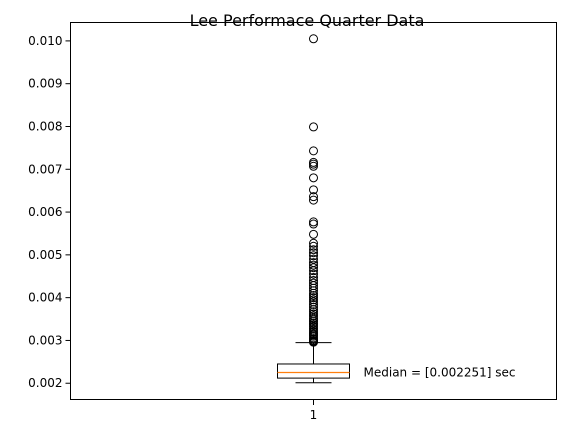  Describe the element at coordinates (314, 415) in the screenshot. I see `x-tick-label: 1` at that location.